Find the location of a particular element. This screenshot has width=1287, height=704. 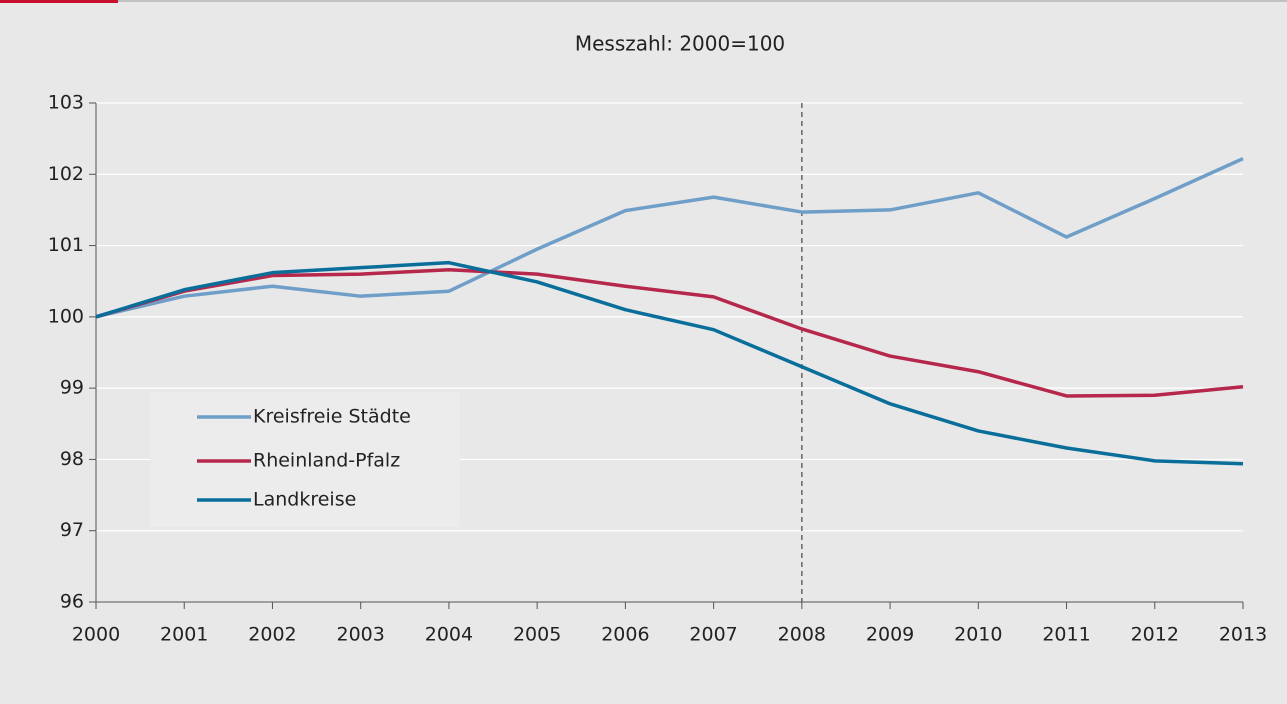

x-tick-label: 2001 is located at coordinates (184, 635).